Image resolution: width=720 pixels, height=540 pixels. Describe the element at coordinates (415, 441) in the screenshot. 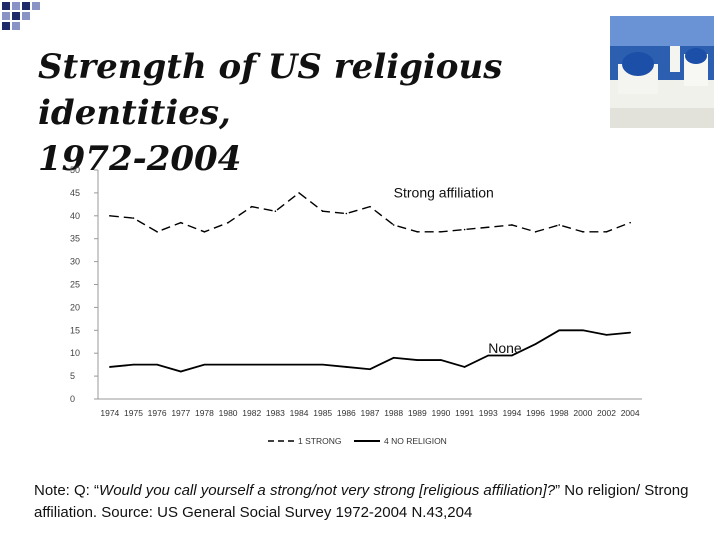

I see `legend-label: 4 NO RELIGION` at that location.